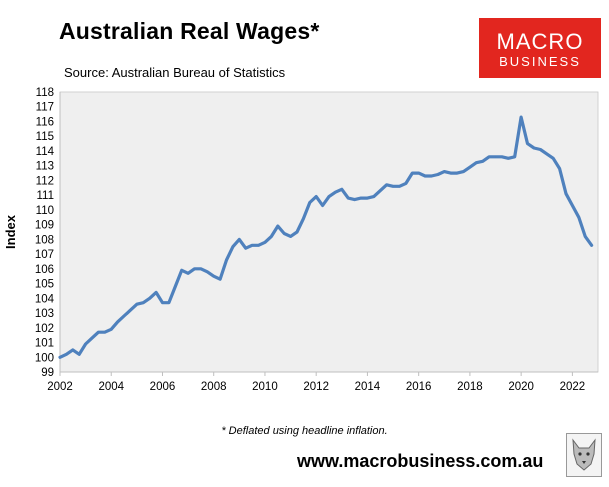 The image size is (609, 487). What do you see at coordinates (316, 387) in the screenshot?
I see `x-tick-label: 2012` at bounding box center [316, 387].